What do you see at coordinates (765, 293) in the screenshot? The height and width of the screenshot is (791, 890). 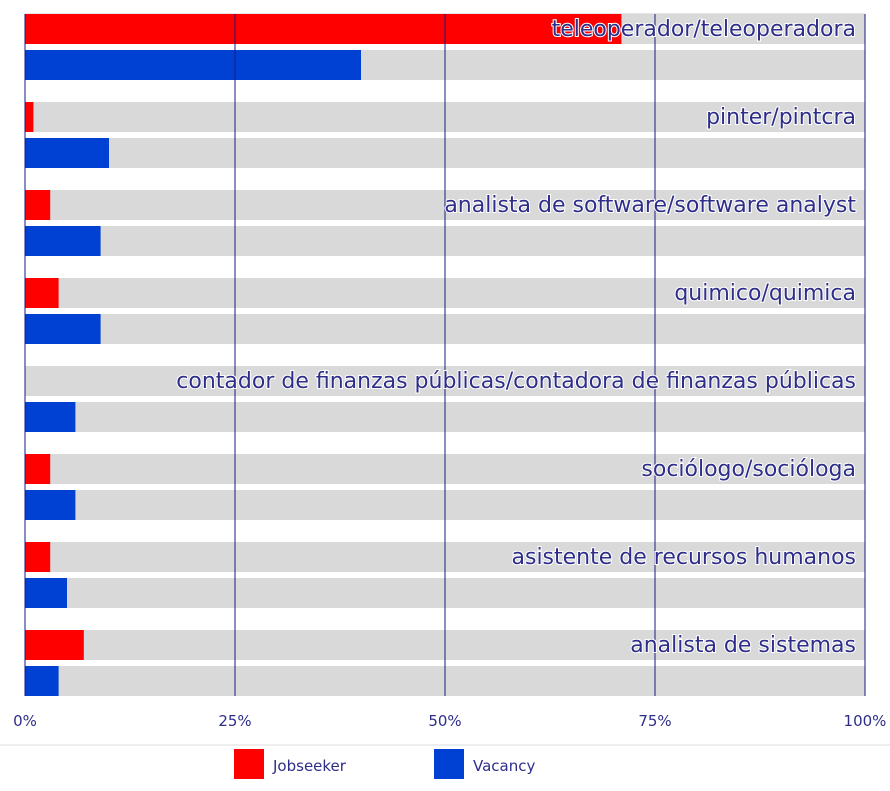 I see `category-label: quimico/quimica` at bounding box center [765, 293].